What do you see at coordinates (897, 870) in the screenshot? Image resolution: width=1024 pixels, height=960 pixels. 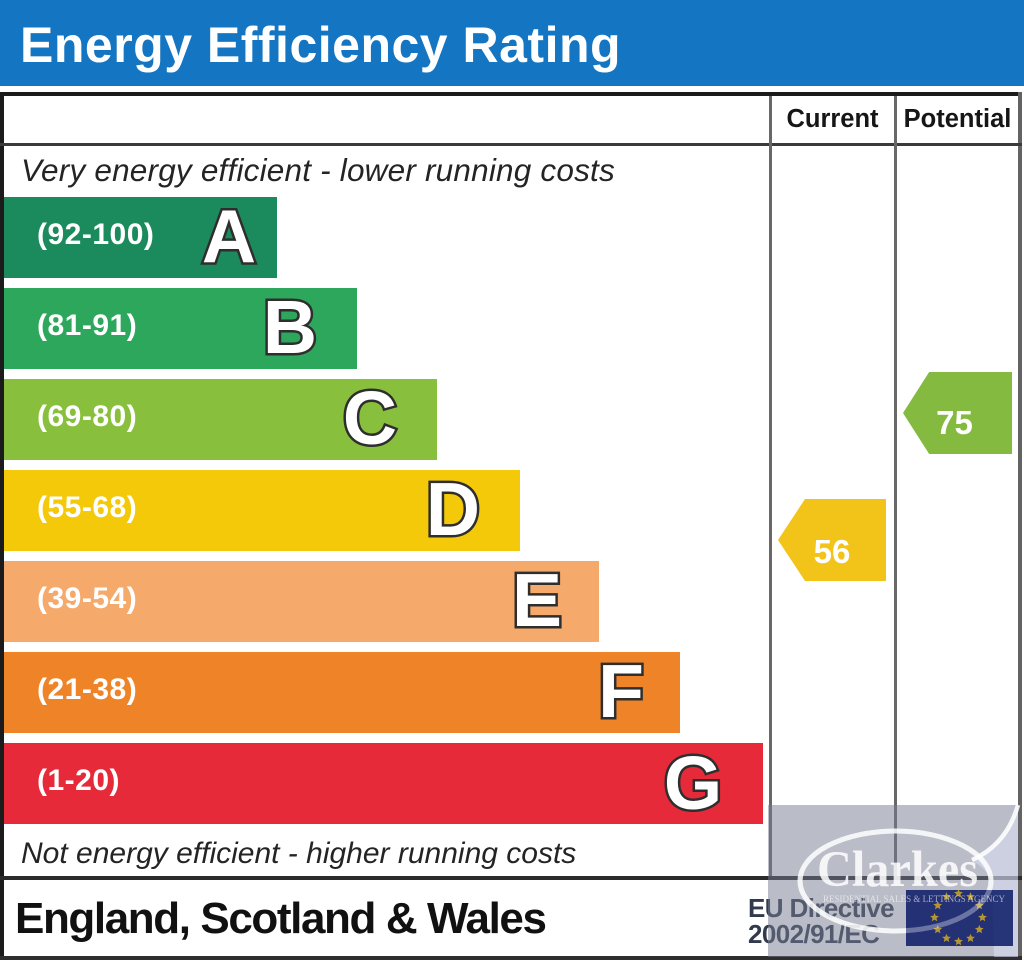 I see `svg-text: Clarkes` at bounding box center [897, 870].